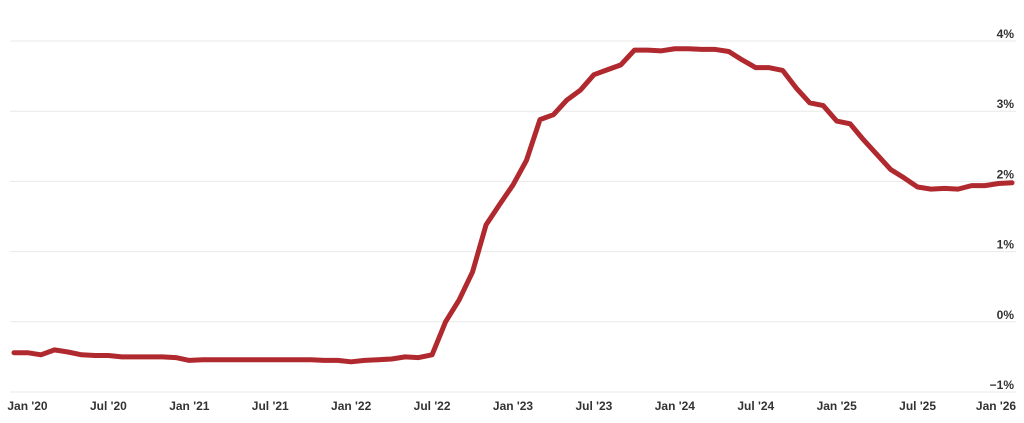 Image resolution: width=1024 pixels, height=423 pixels. What do you see at coordinates (432, 406) in the screenshot?
I see `x-tick-label: Jul '22` at bounding box center [432, 406].